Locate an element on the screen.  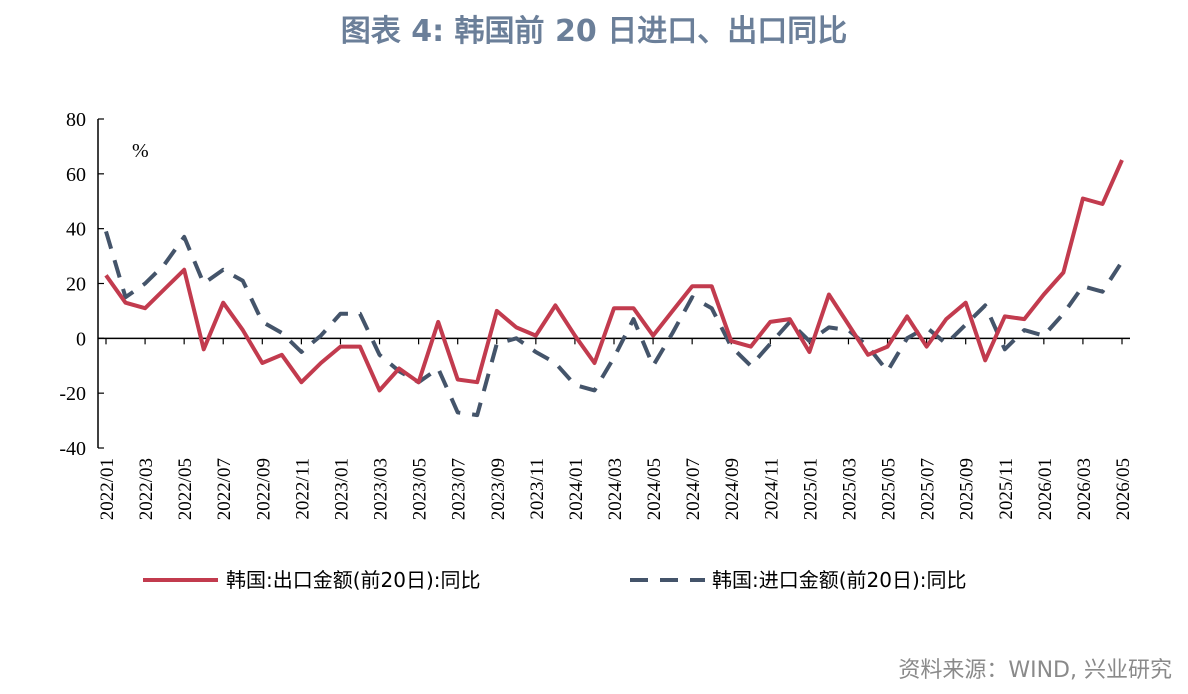
chart-title: 图表 4: 韩国前 20 日进口、出口同比 is located at coordinates (594, 31).